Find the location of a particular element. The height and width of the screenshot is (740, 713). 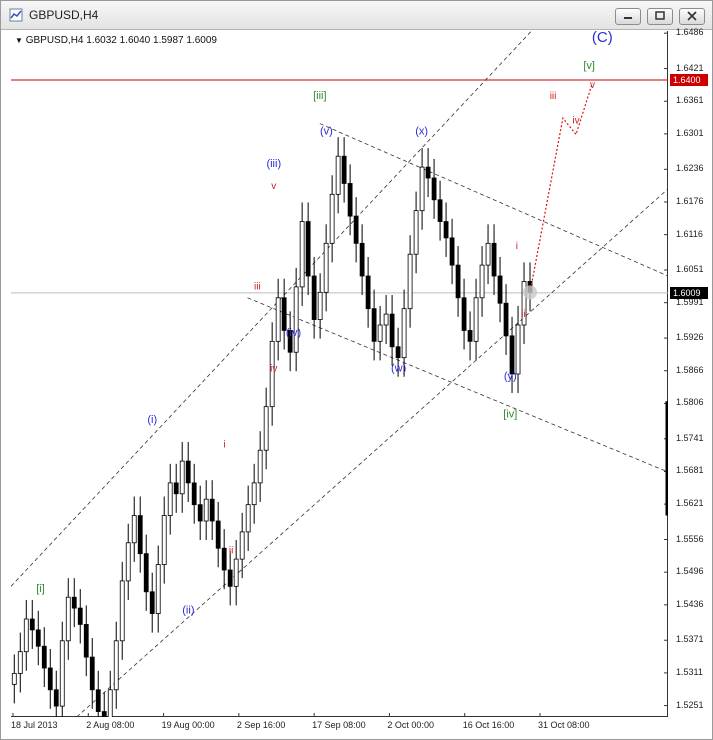

window-title: GBPUSD,H4 is located at coordinates (64, 15).